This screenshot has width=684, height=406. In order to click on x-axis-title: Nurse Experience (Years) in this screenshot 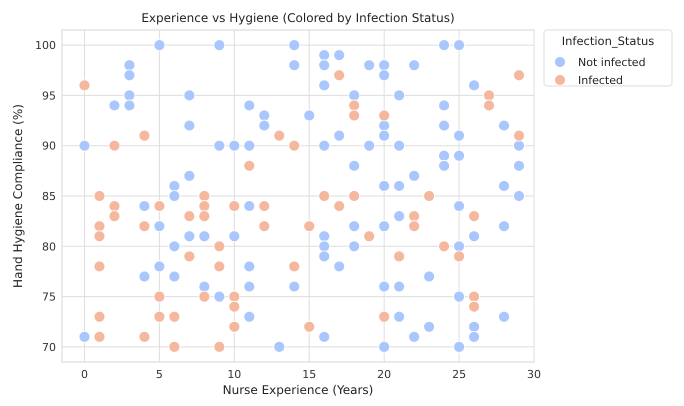, I will do `click(298, 390)`.